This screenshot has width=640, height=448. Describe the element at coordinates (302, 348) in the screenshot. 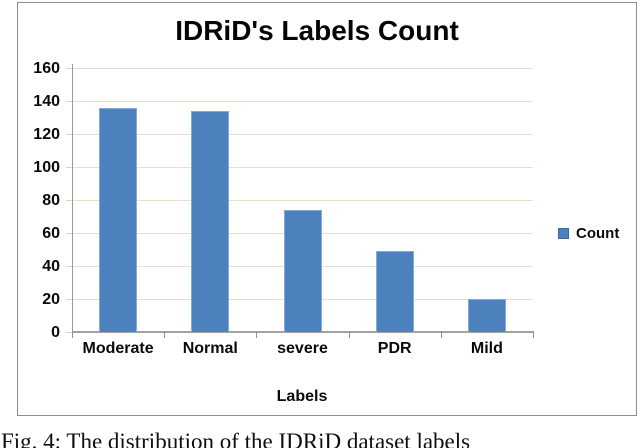

I see `x-category-label-severe: severe` at that location.